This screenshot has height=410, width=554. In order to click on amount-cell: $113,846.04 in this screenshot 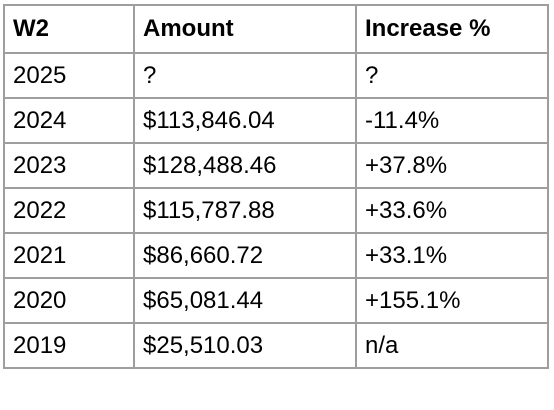, I will do `click(245, 120)`.